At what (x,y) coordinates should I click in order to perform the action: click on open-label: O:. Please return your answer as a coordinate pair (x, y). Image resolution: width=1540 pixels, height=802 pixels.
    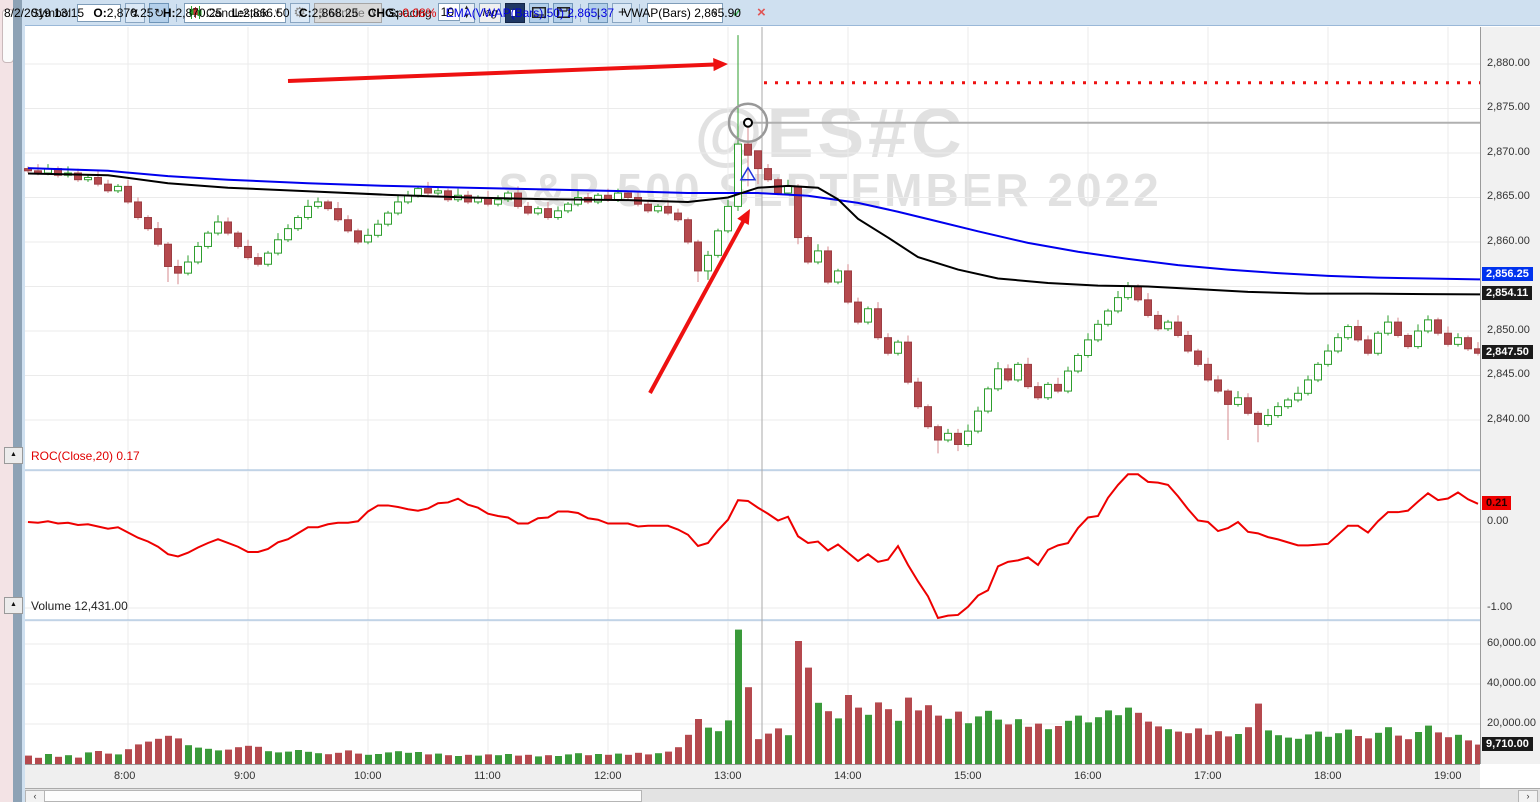
    Looking at the image, I should click on (100, 13).